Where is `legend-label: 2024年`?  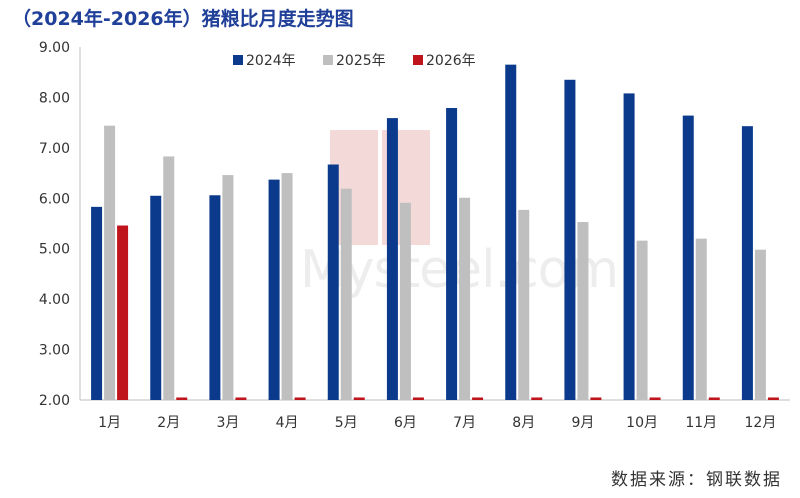 legend-label: 2024年 is located at coordinates (271, 61).